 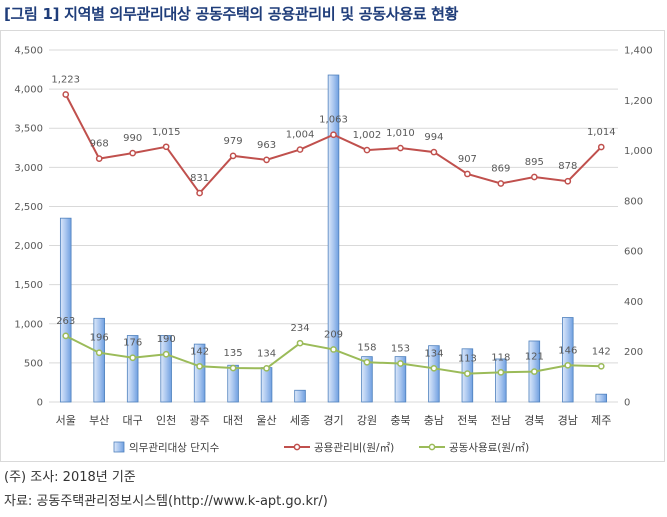 I want to click on category-label: 울산, so click(x=266, y=420).